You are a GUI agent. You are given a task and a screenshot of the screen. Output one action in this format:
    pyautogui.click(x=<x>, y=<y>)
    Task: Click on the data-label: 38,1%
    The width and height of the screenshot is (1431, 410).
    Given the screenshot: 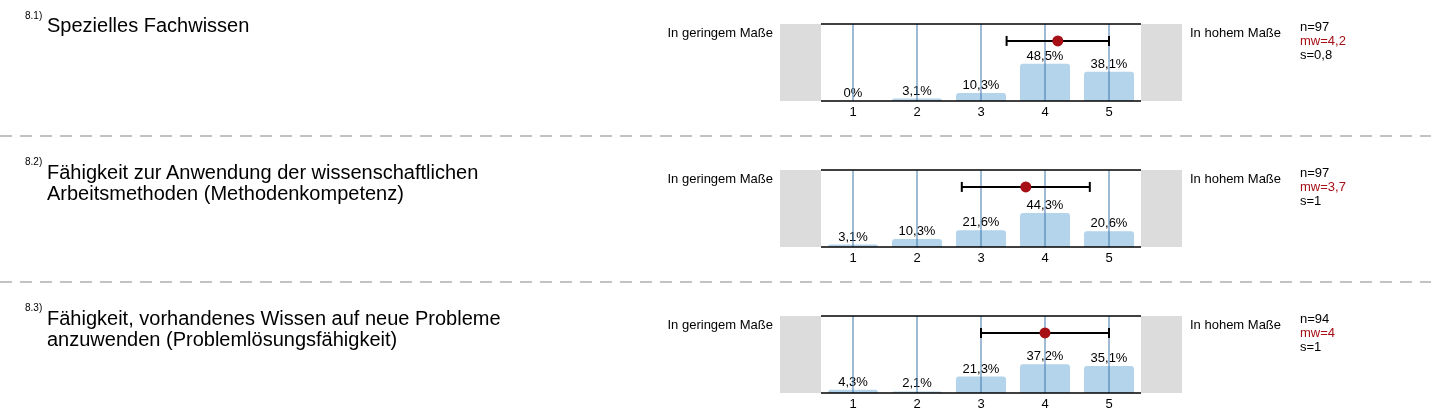 What is the action you would take?
    pyautogui.click(x=1109, y=63)
    